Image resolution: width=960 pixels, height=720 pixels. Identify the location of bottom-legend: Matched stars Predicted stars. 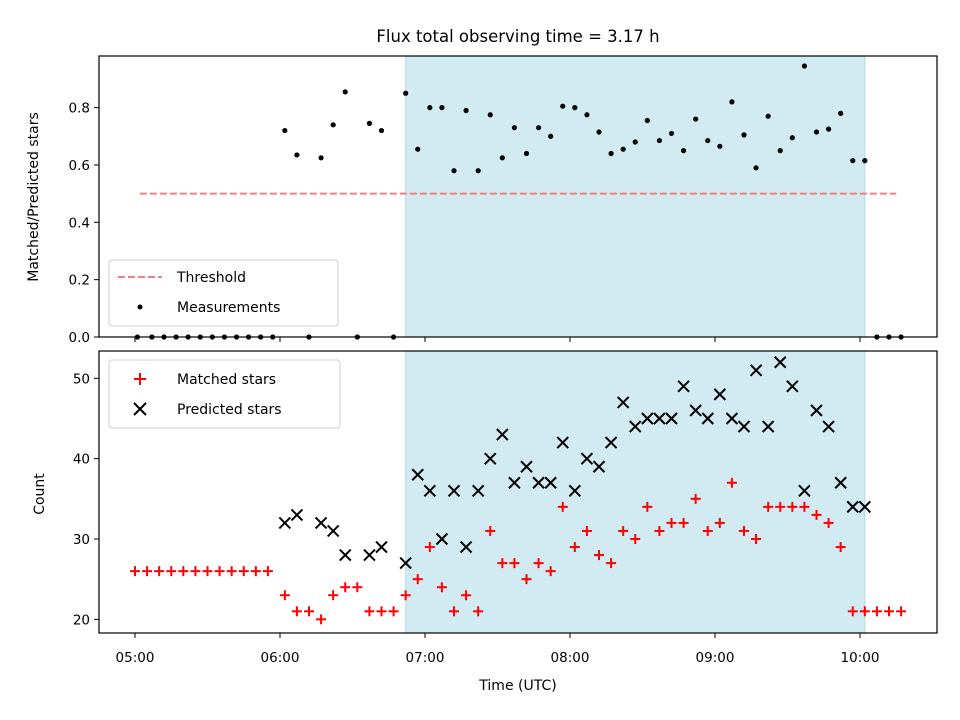
(224, 394).